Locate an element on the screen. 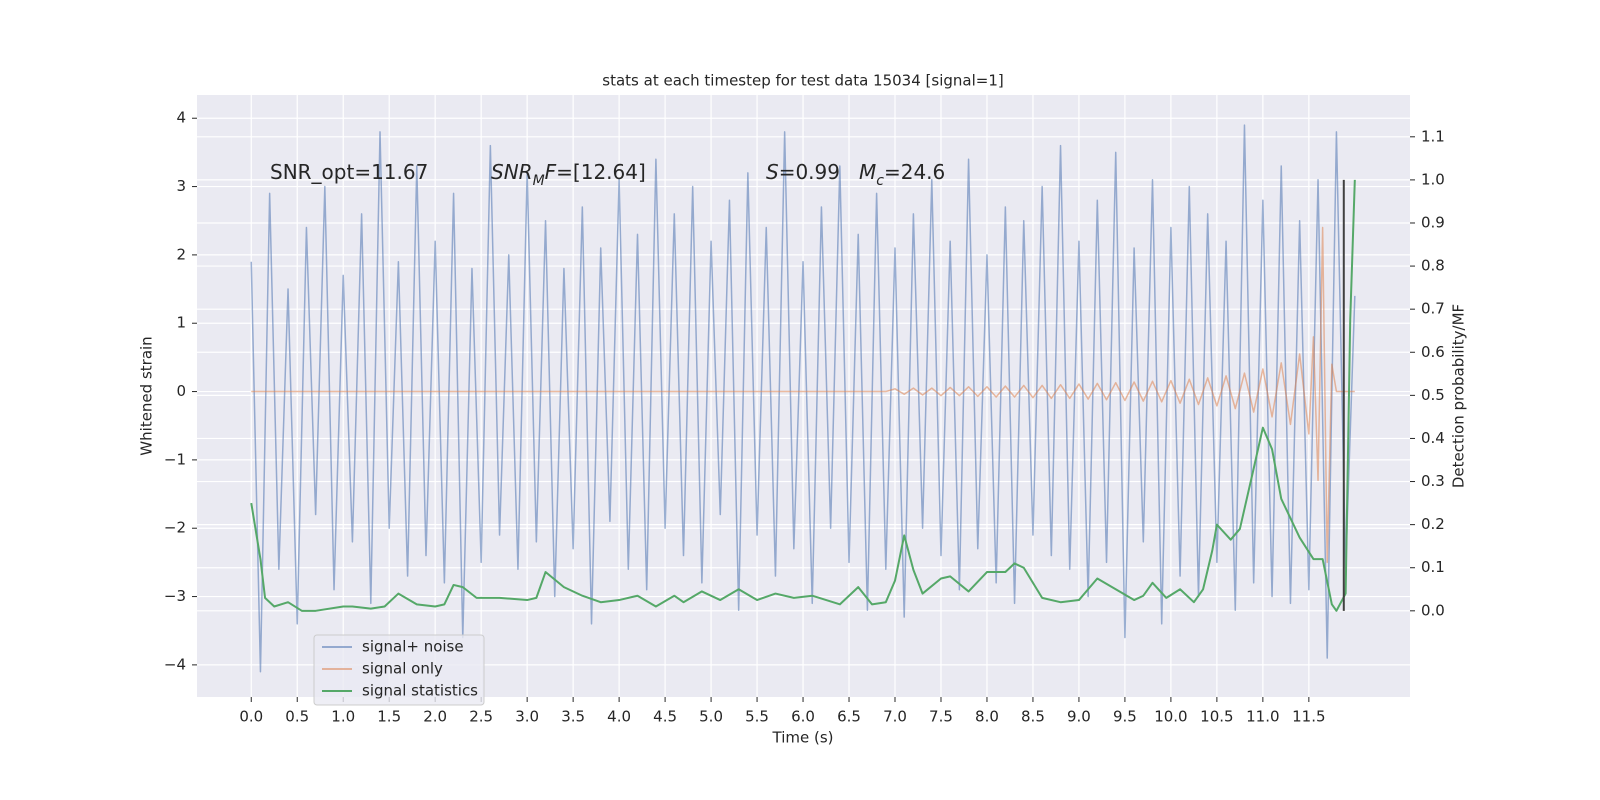 The height and width of the screenshot is (800, 1600). annotation-part: =0.99 is located at coordinates (809, 172).